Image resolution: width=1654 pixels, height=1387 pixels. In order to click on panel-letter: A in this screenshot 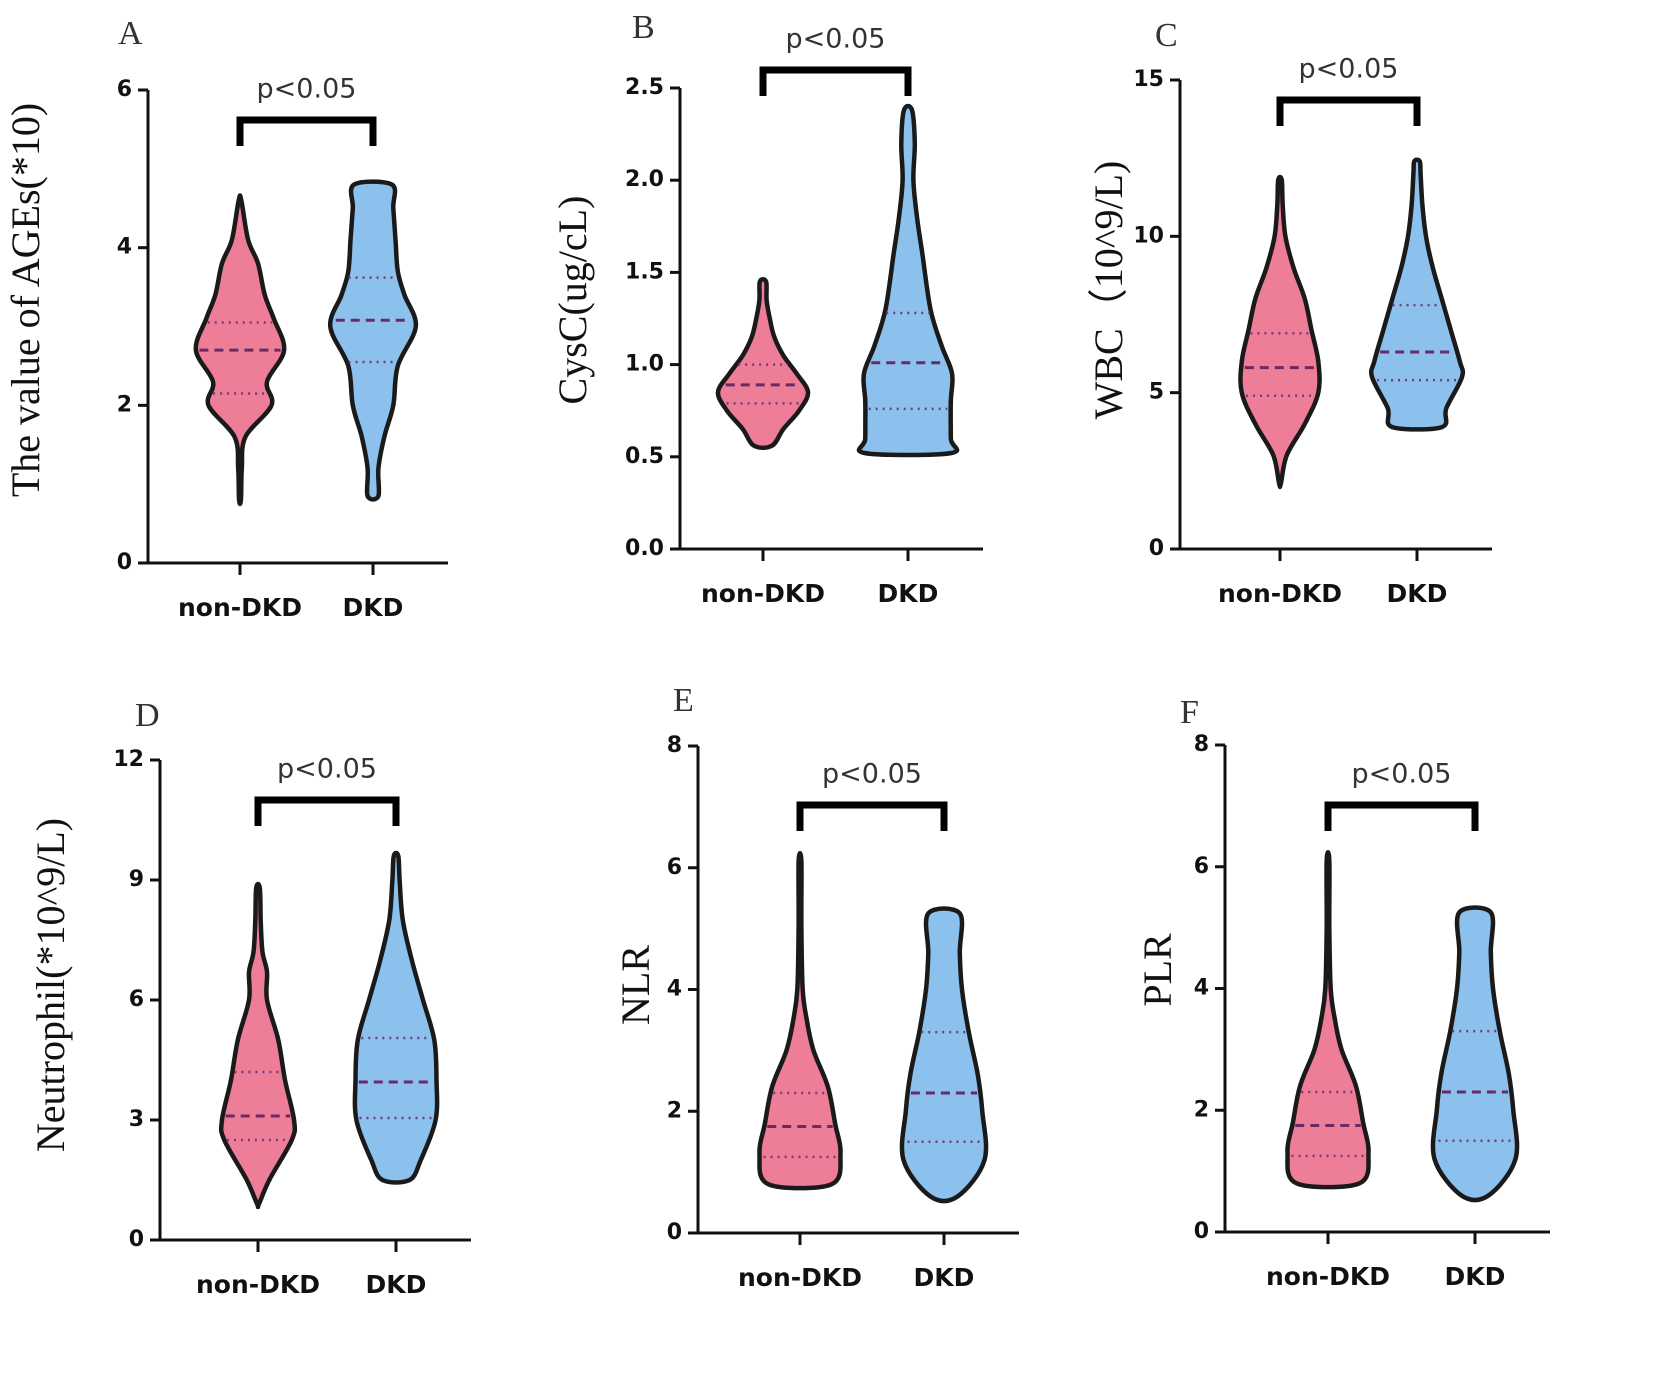, I will do `click(130, 33)`.